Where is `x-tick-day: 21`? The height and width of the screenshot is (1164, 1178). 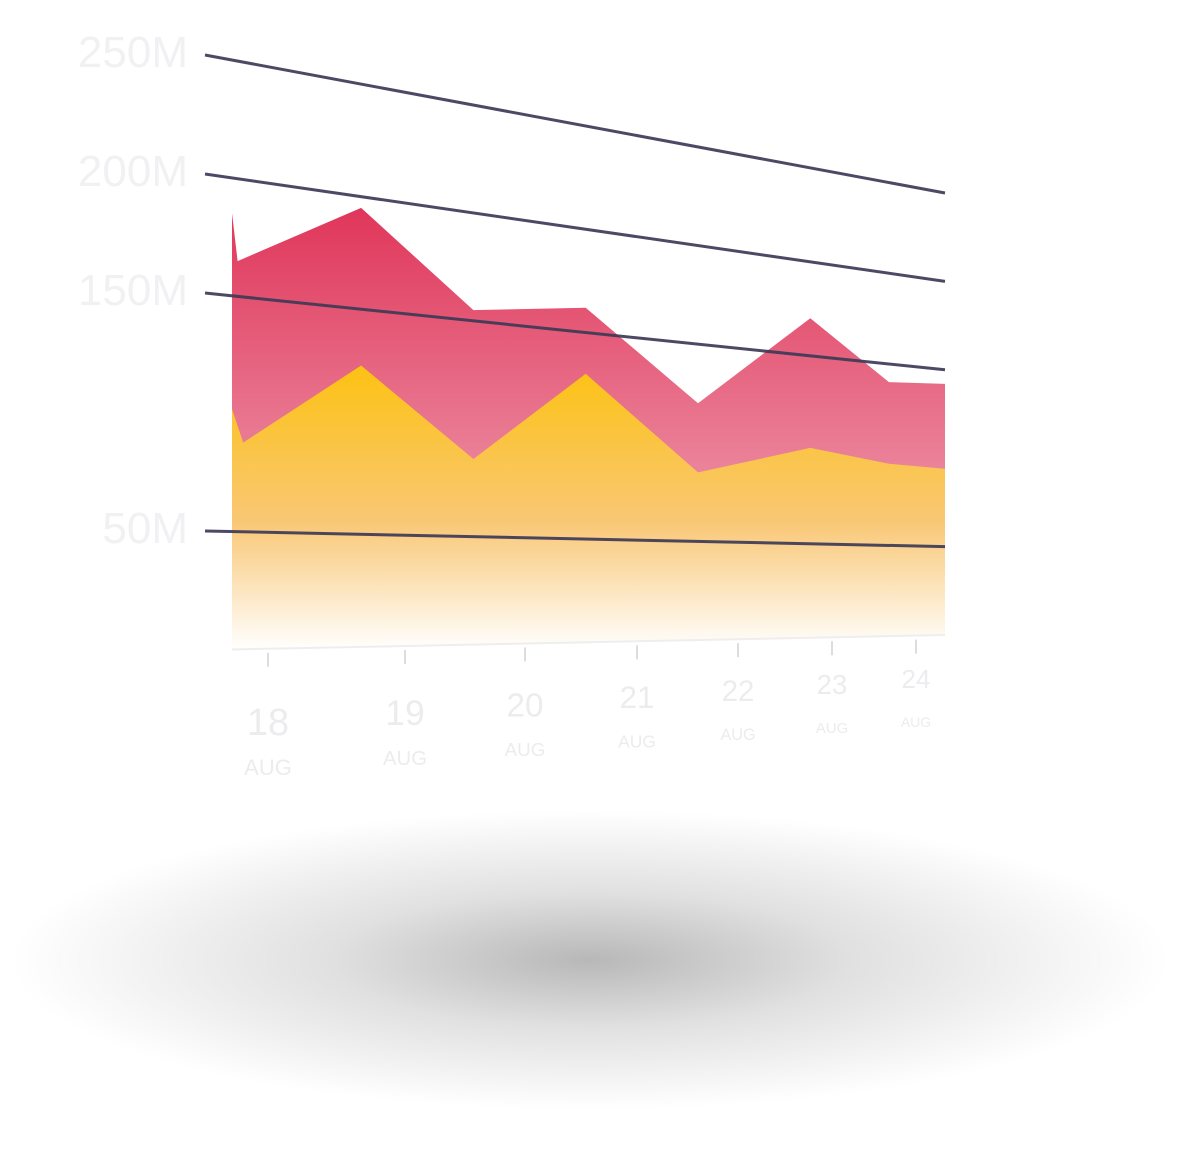
x-tick-day: 21 is located at coordinates (637, 697).